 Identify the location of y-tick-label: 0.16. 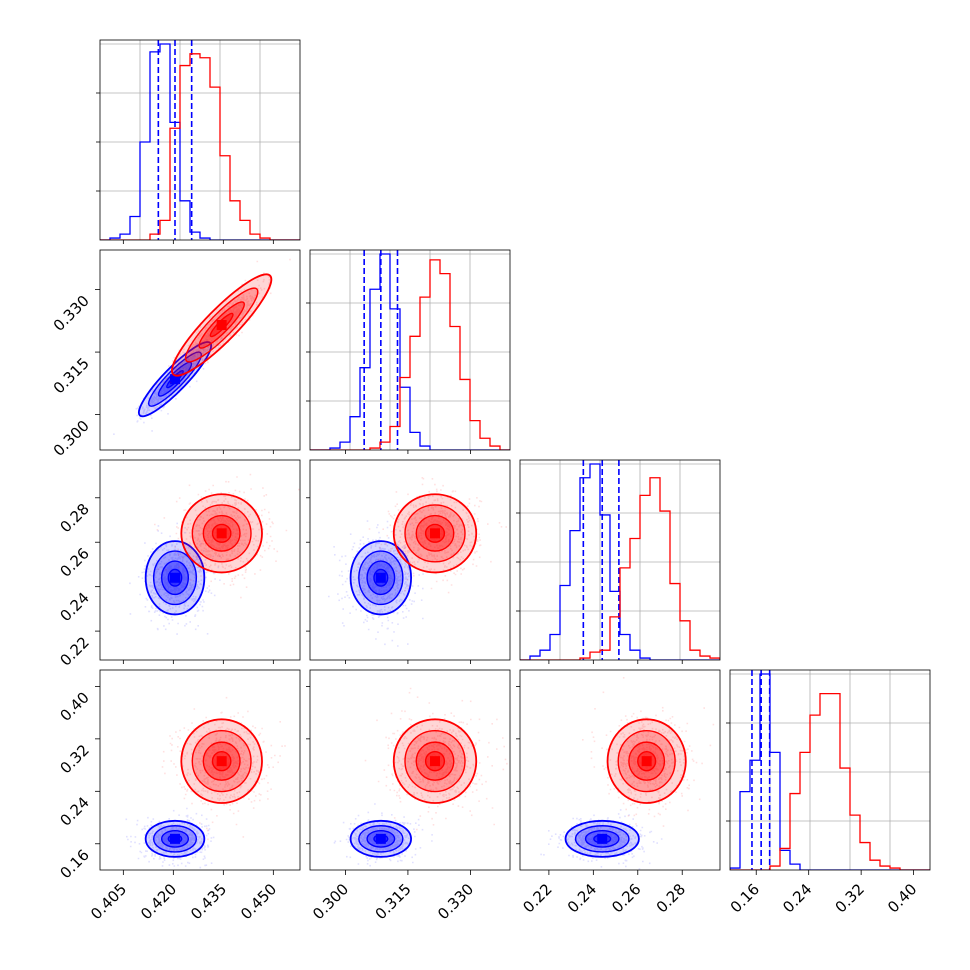
(74, 864).